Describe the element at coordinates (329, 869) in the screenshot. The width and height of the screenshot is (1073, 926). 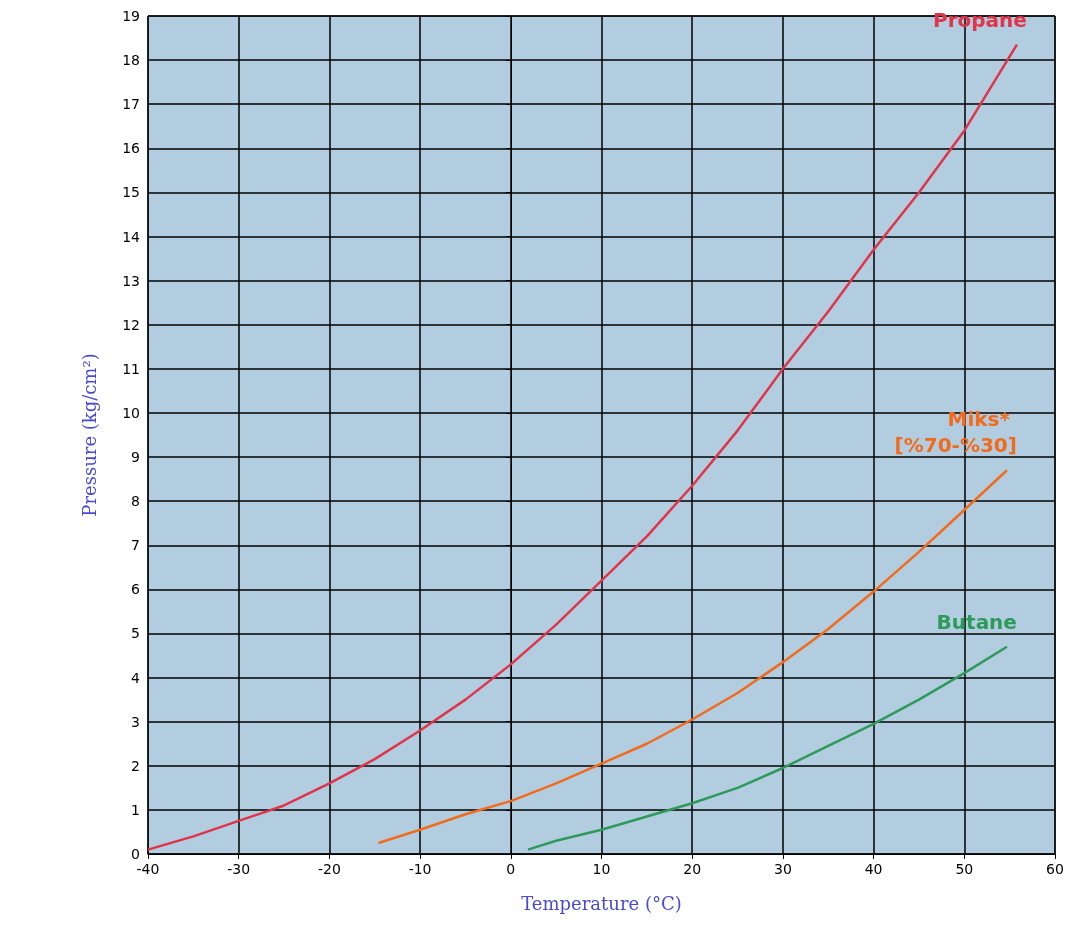
I see `x-tick-label: -20` at that location.